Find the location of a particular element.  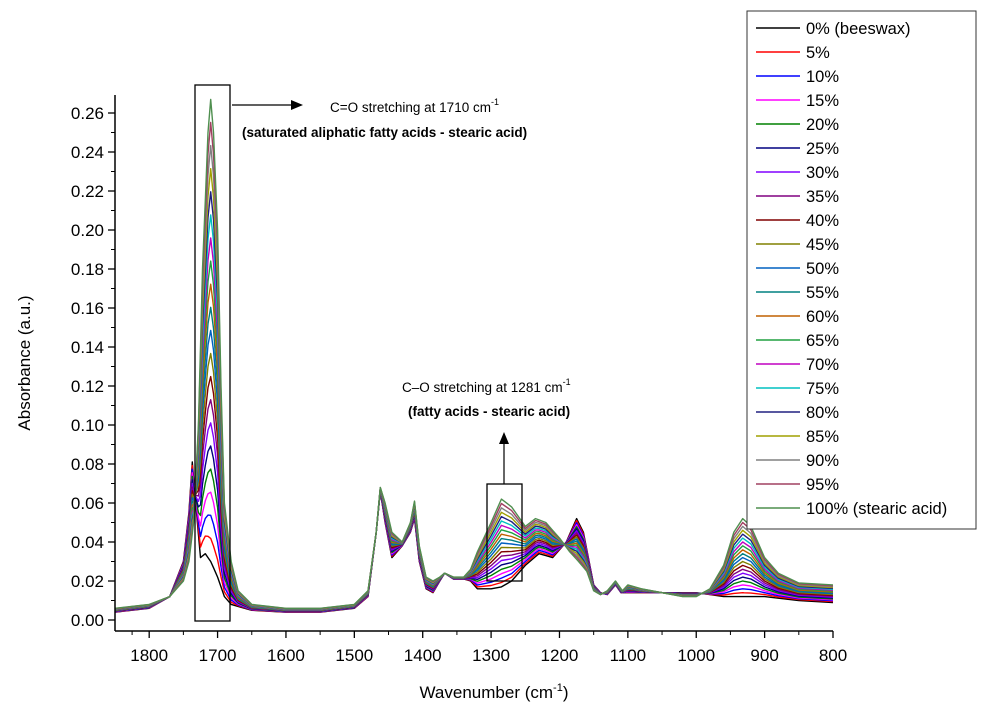

x-axis-title-main: Wavenumber (cm is located at coordinates (487, 692).